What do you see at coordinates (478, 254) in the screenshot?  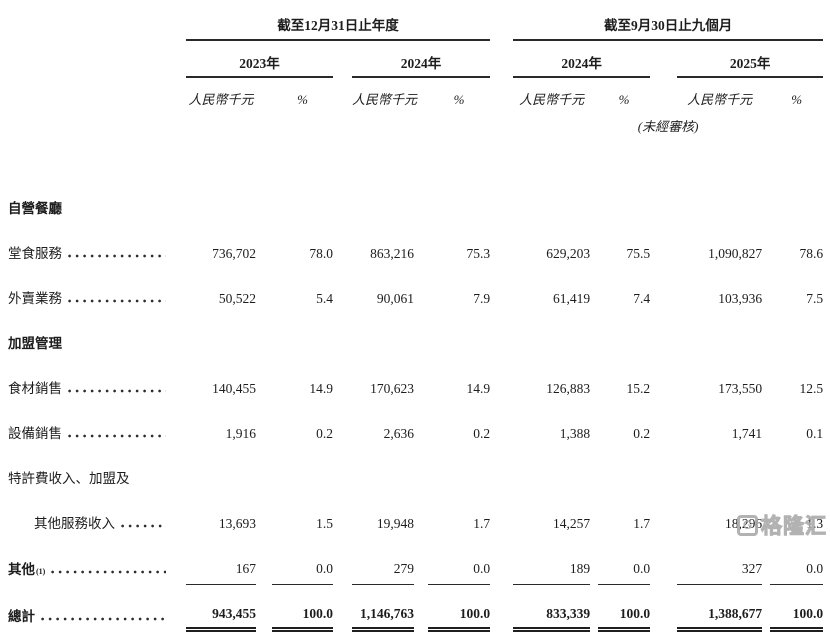 I see `value-cell: 75.3` at bounding box center [478, 254].